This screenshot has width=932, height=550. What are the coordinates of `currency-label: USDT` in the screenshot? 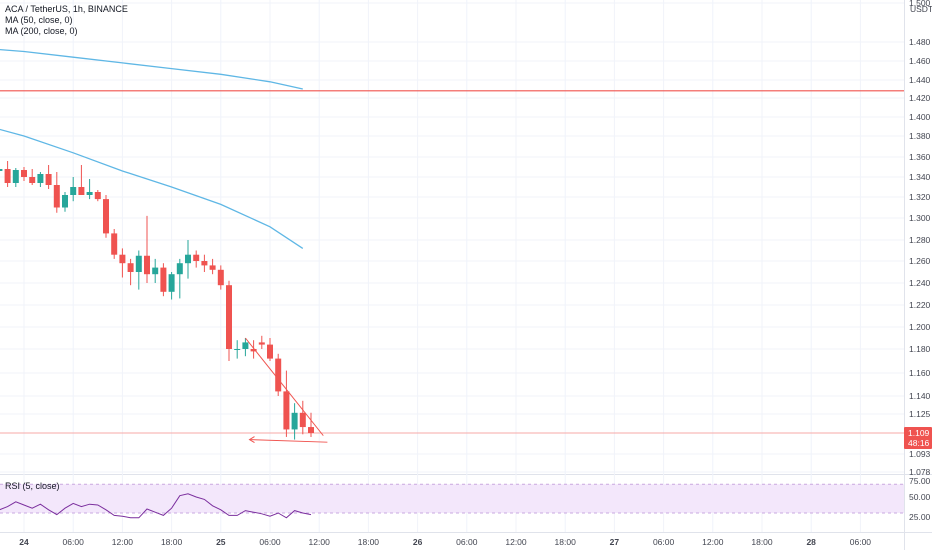 It's located at (921, 9).